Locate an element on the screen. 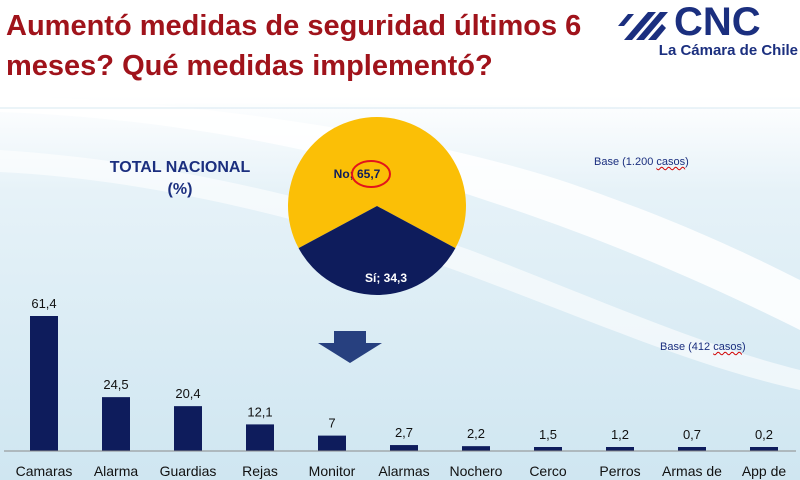  base-pie-note: Base (1.200 casos) is located at coordinates (641, 162).